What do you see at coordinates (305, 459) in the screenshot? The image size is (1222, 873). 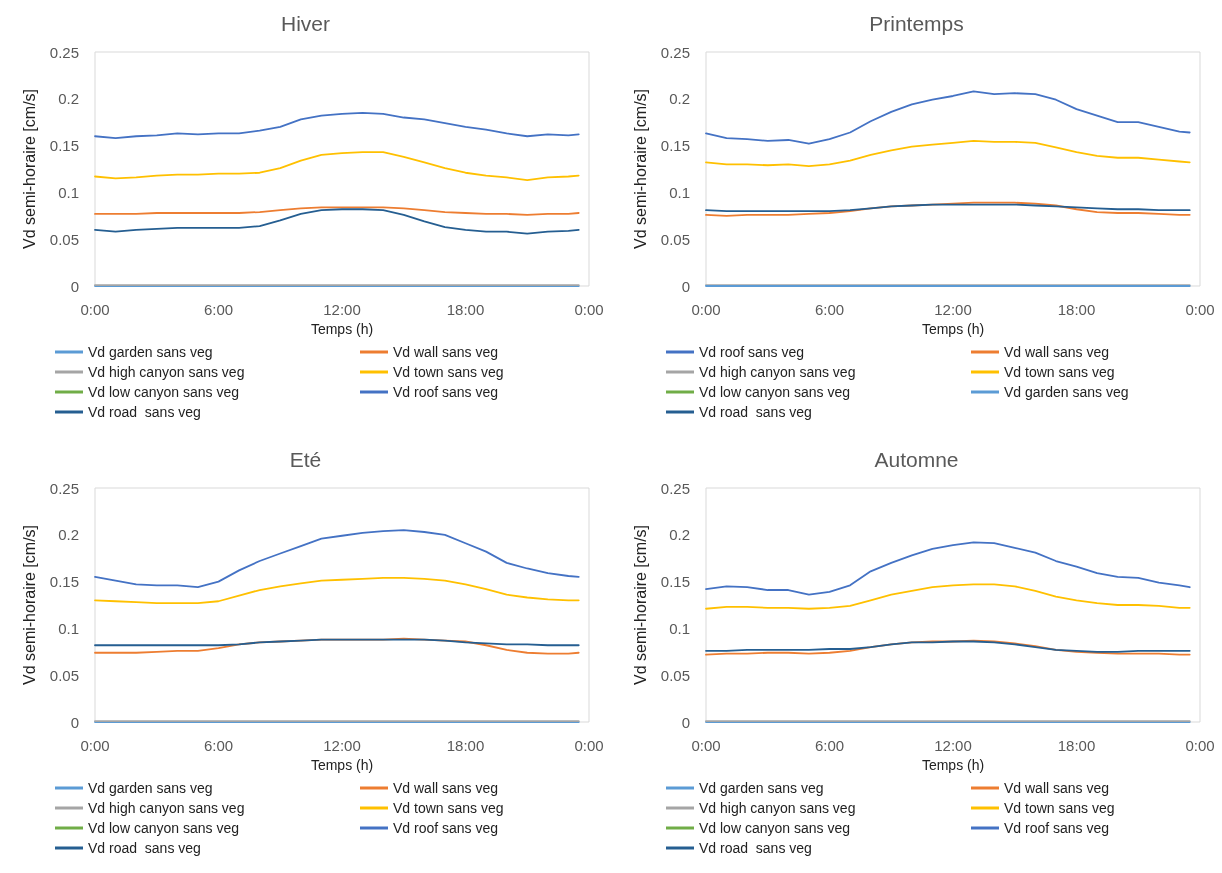 I see `chart-title: Eté` at bounding box center [305, 459].